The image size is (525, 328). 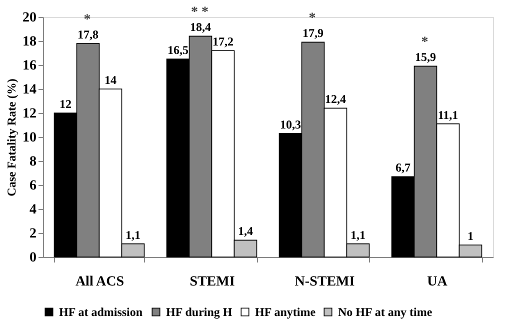 I want to click on data-label: 6,7, so click(x=403, y=167).